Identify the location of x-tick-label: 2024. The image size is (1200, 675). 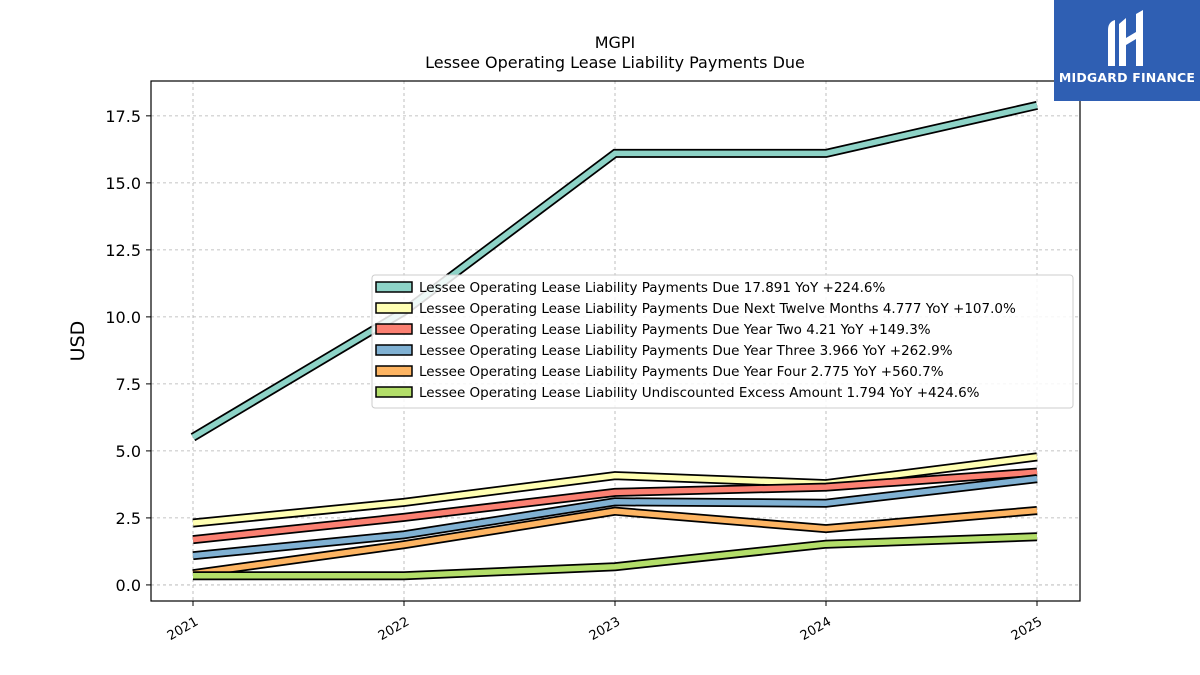
(816, 629).